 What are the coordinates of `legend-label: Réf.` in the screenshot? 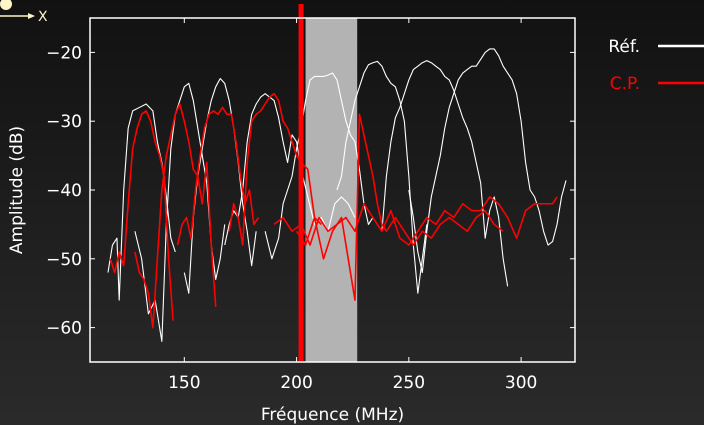 It's located at (624, 47).